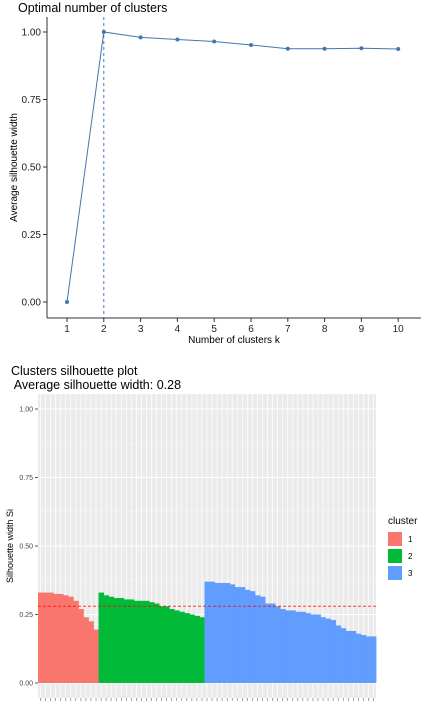  I want to click on legend-item: 3, so click(402, 573).